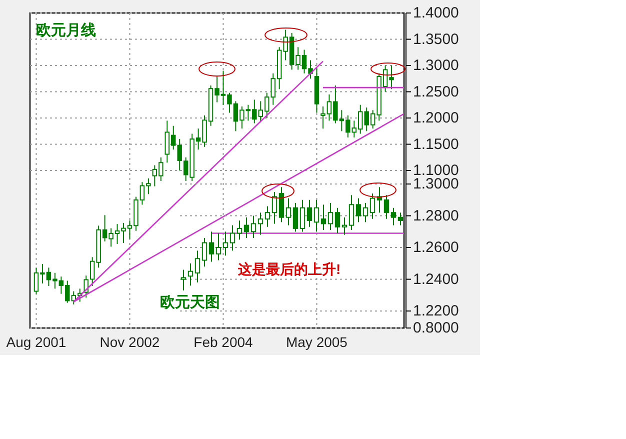 The width and height of the screenshot is (626, 439). I want to click on y-tick-label: 1.3500, so click(436, 39).